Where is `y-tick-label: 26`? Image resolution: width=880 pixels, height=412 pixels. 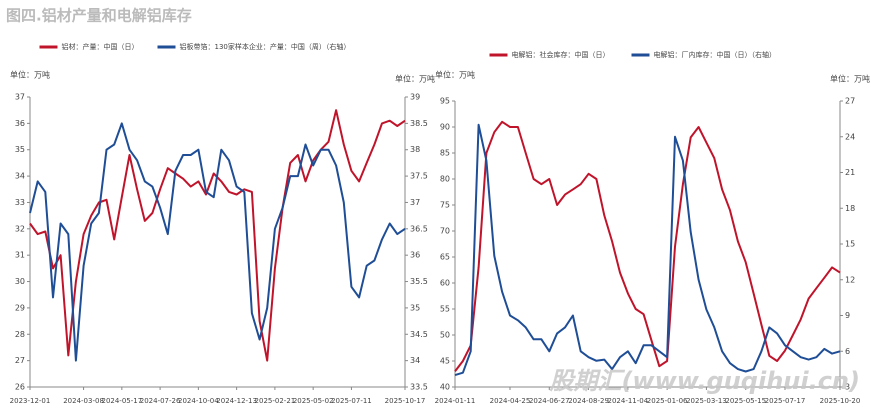 y-tick-label: 26 is located at coordinates (20, 387).